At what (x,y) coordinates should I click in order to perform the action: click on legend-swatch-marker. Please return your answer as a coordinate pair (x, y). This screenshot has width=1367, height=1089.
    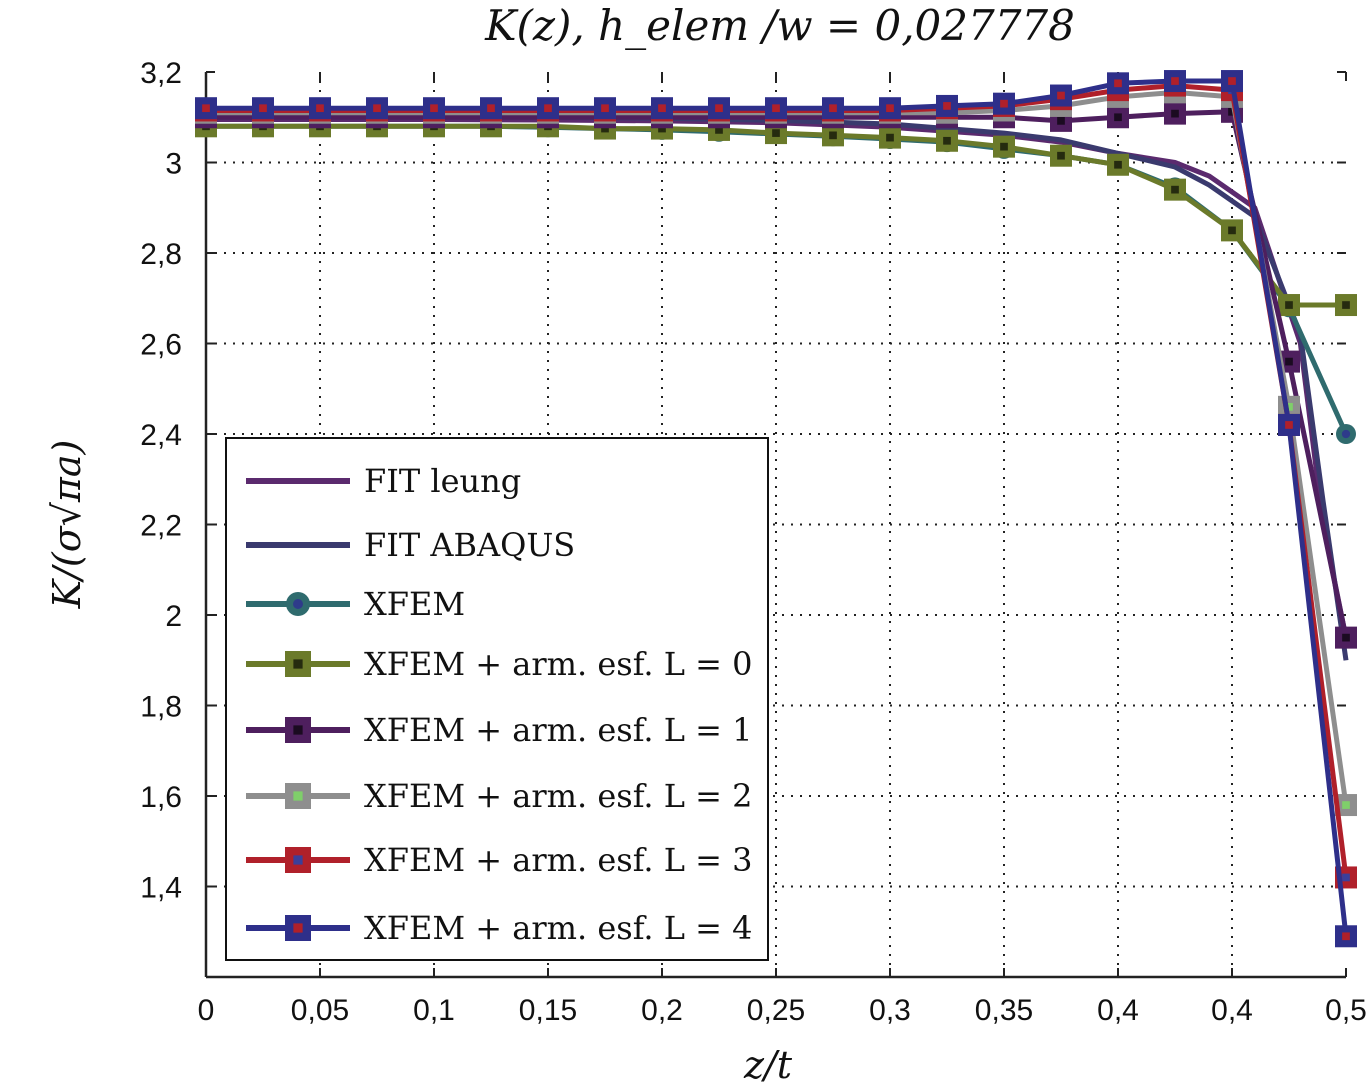
    Looking at the image, I should click on (298, 730).